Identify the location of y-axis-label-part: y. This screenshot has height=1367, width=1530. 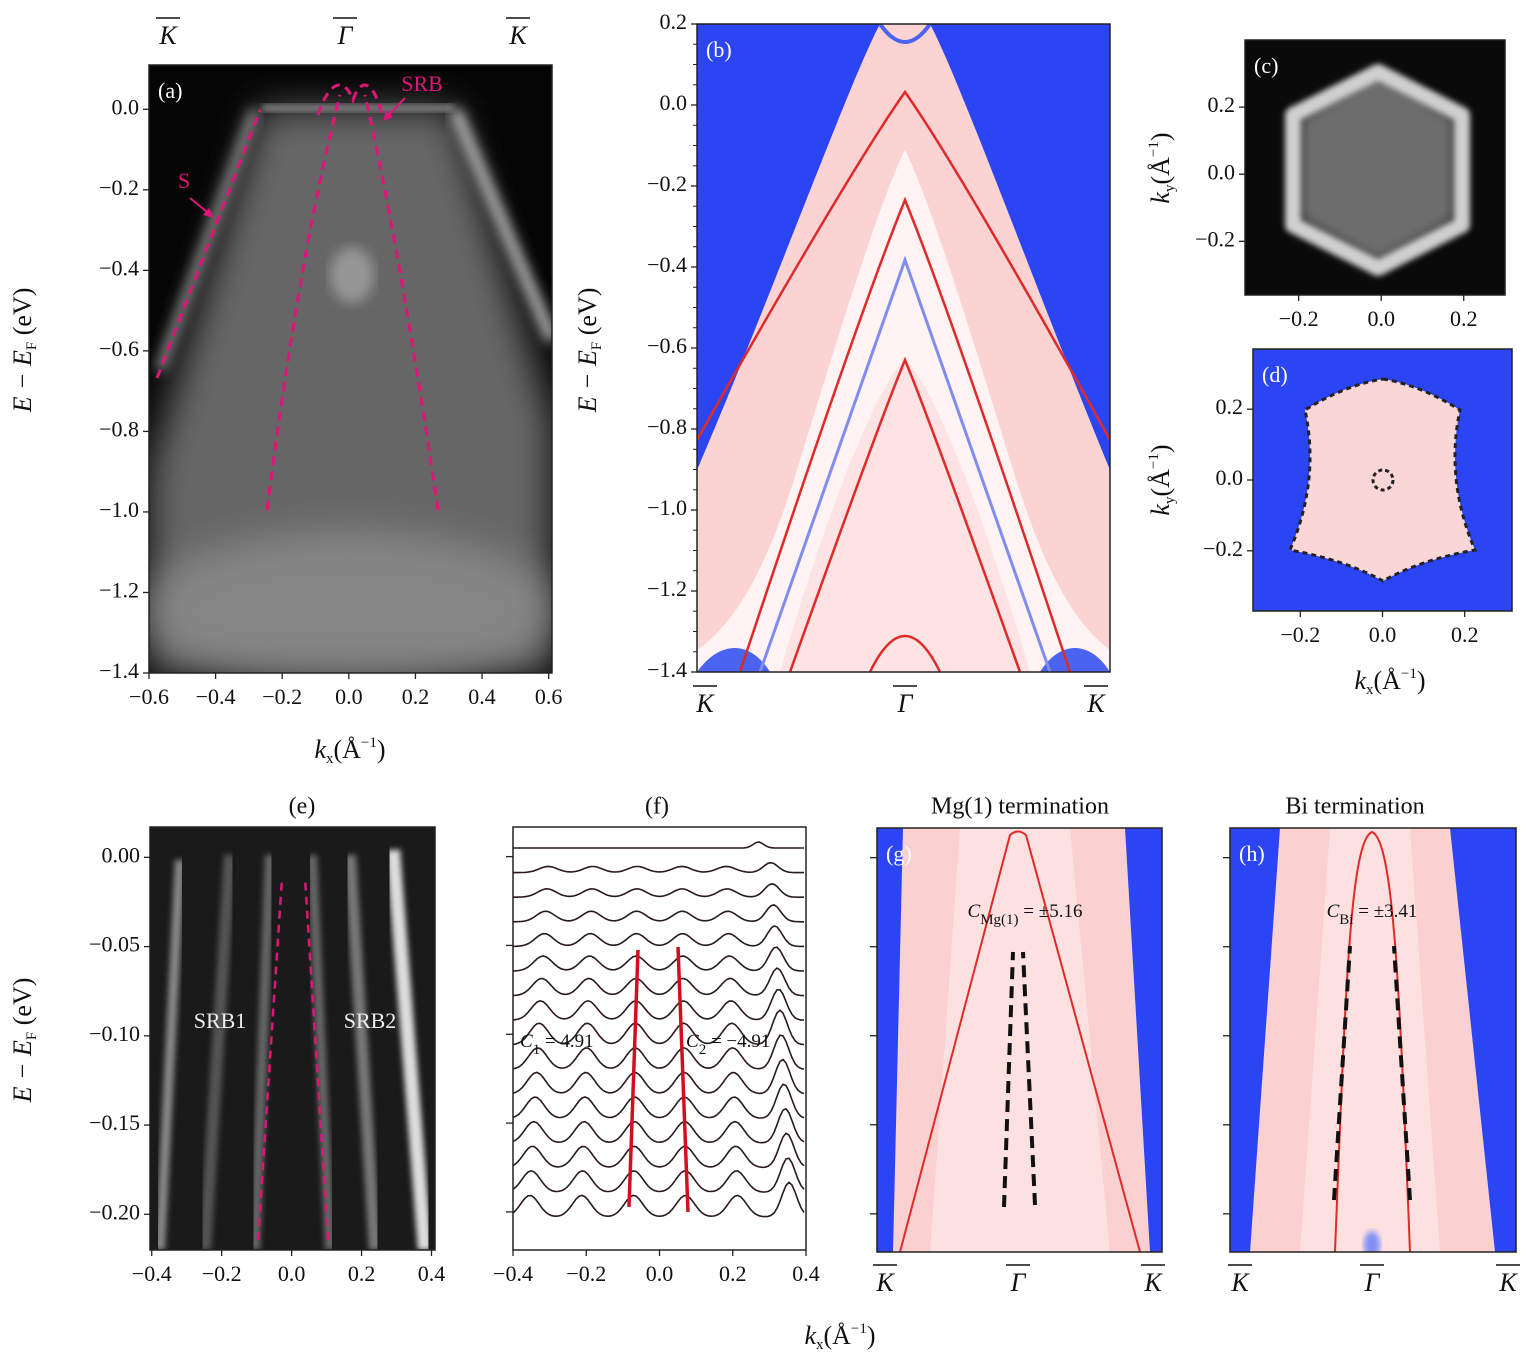
(1170, 500).